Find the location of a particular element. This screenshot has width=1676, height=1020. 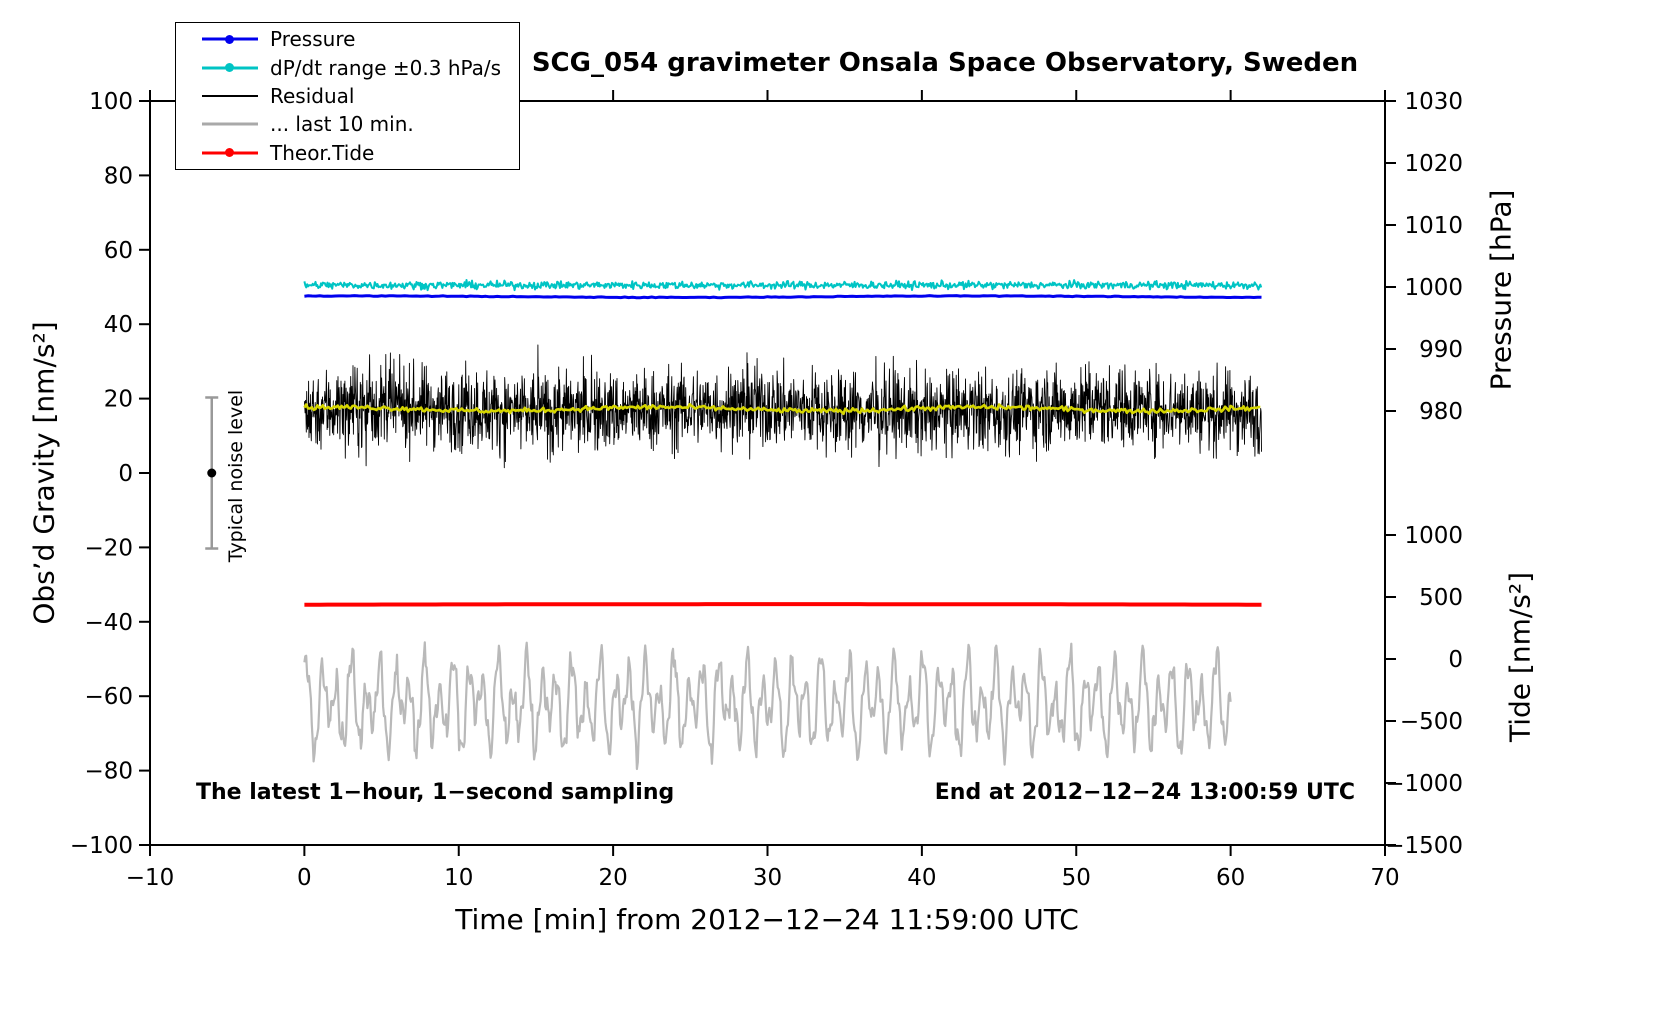

y-axis-label-gravity: Obs’d Gravity [nm/s²] is located at coordinates (44, 473).